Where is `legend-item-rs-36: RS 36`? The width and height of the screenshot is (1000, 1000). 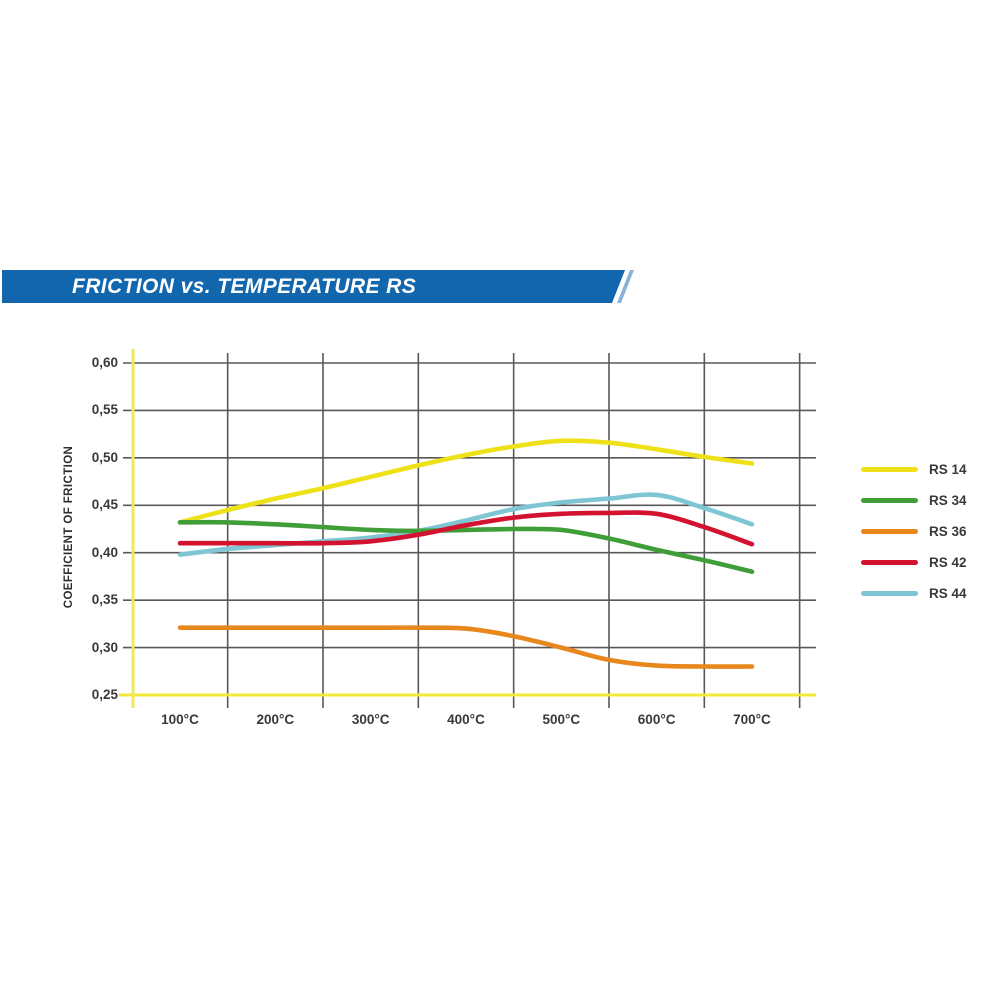 legend-item-rs-36: RS 36 is located at coordinates (914, 531).